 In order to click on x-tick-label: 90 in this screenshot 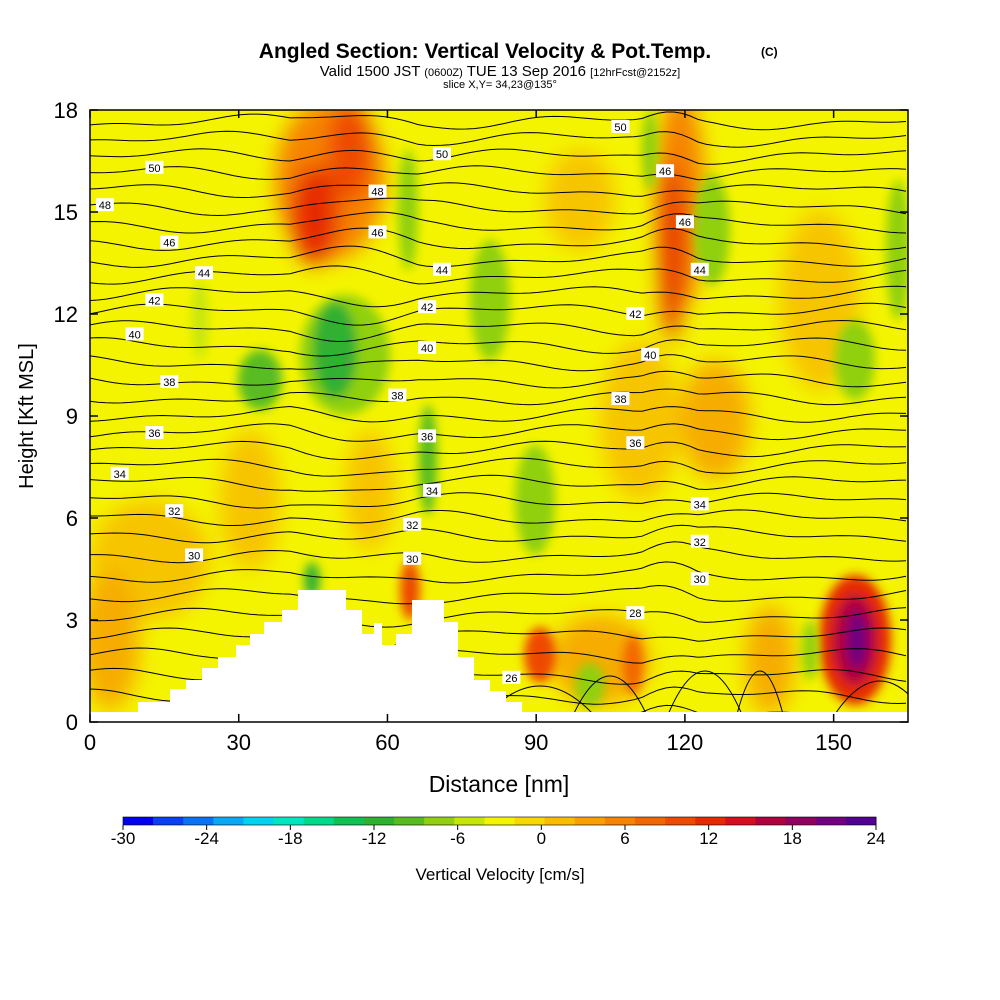, I will do `click(536, 742)`.